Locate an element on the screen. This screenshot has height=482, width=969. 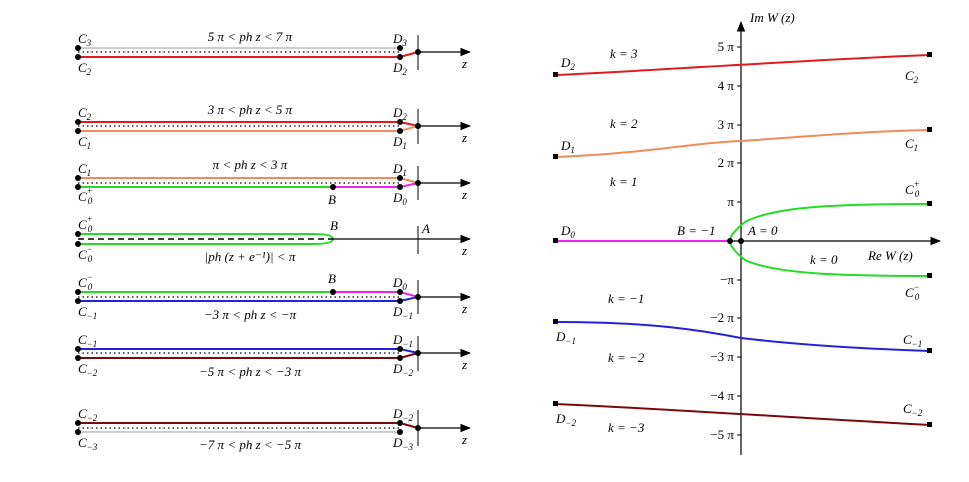
point-A is located at coordinates (741, 241).